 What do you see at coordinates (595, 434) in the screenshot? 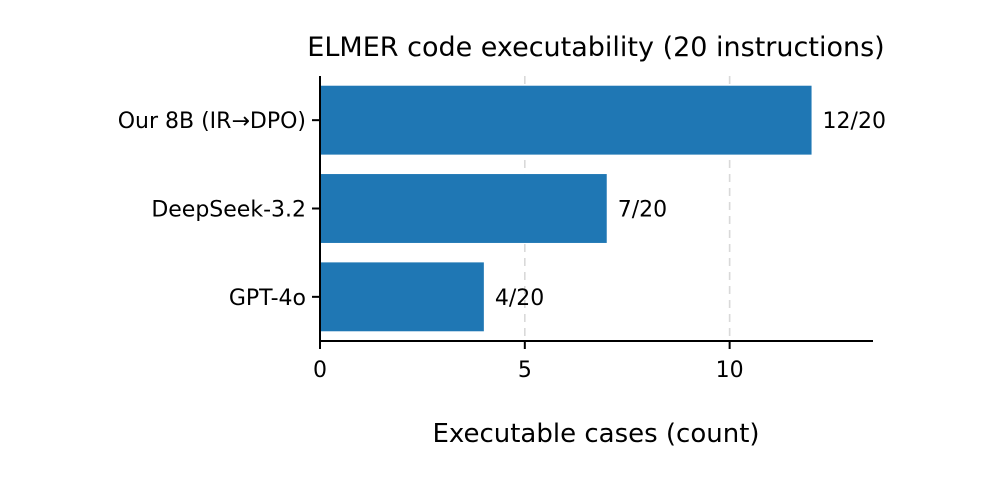
I see `x-axis-label: Executable cases (count)` at bounding box center [595, 434].